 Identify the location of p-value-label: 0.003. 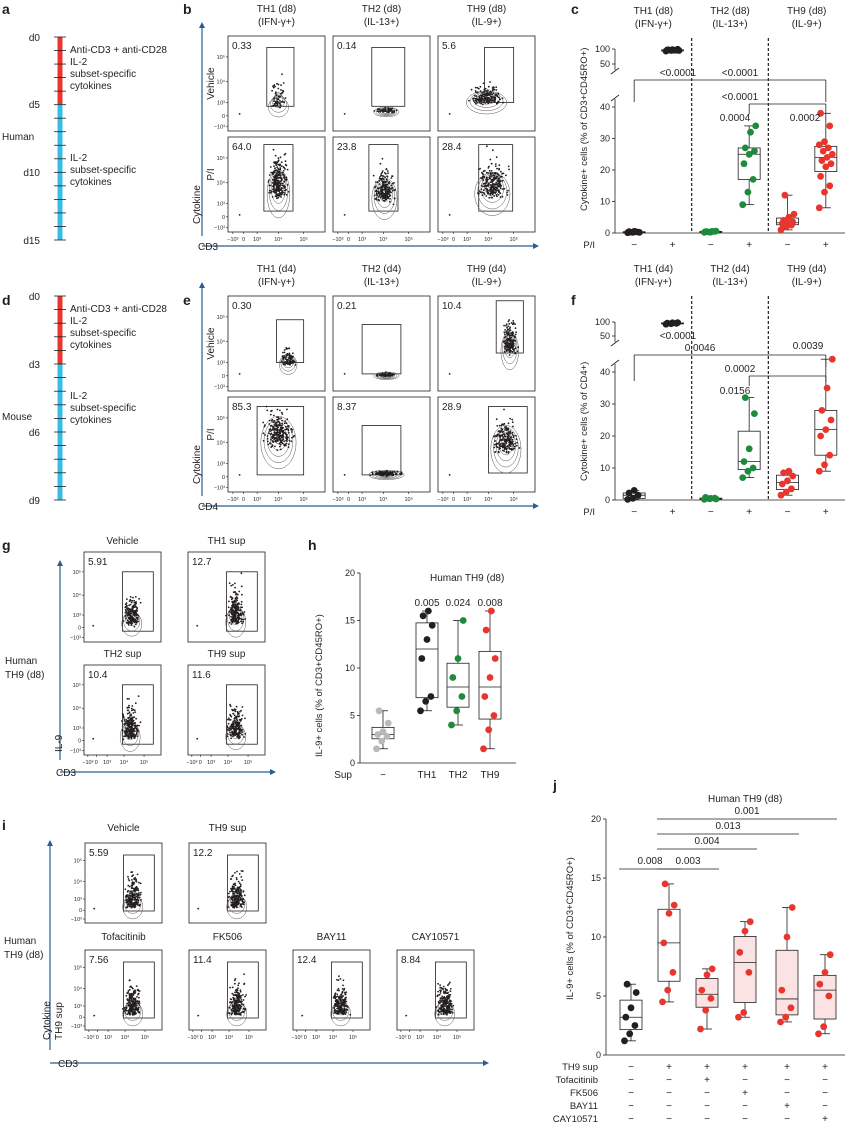
(687, 861).